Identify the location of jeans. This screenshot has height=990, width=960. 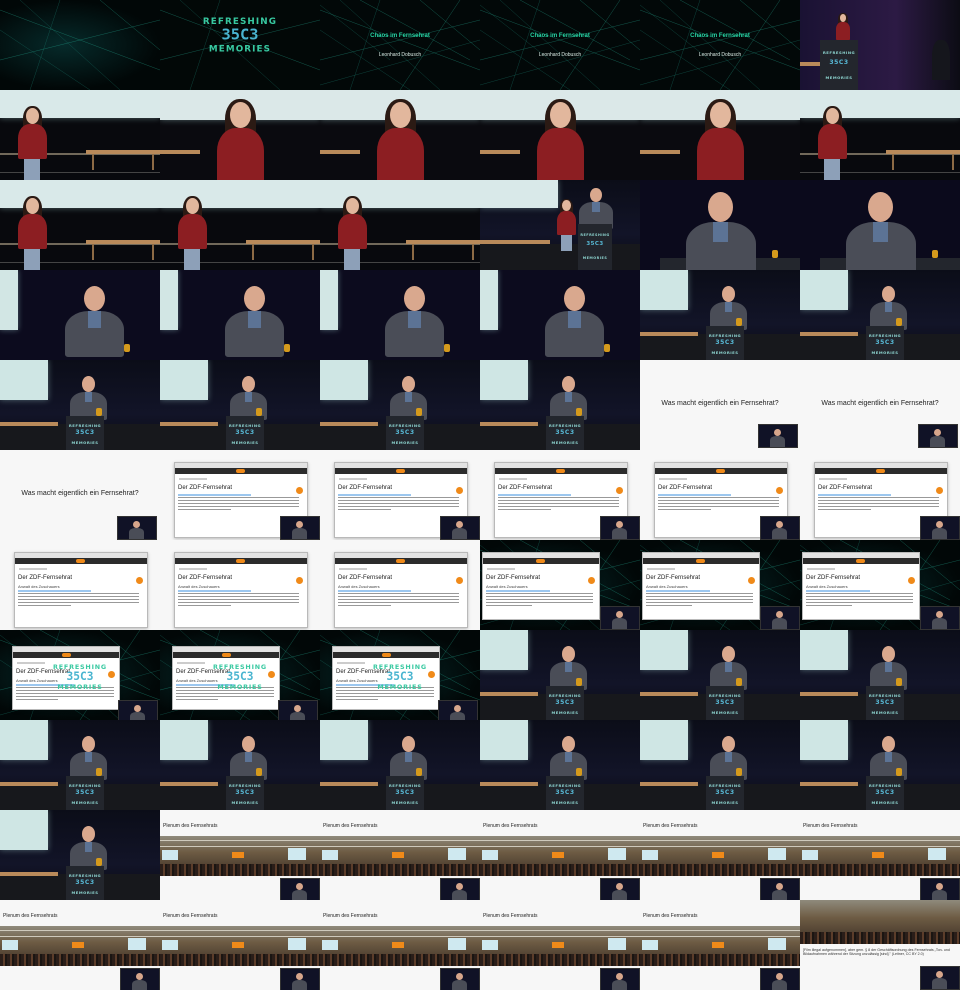
(832, 169).